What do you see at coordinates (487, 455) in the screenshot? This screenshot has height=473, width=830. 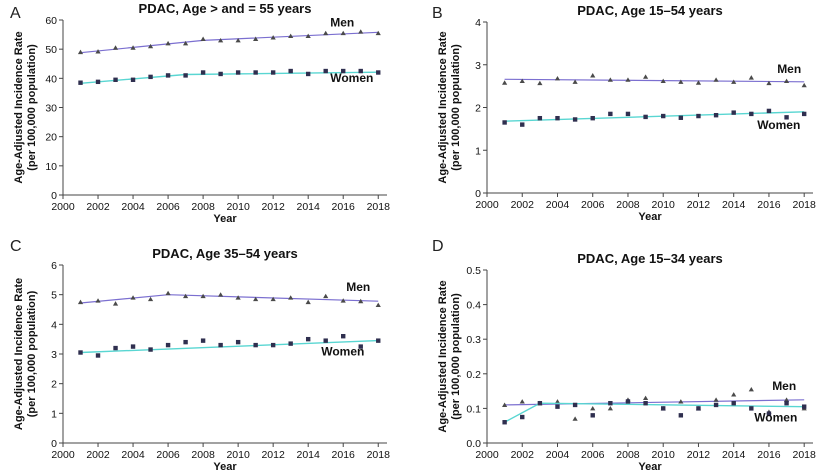 I see `chart-d-x-tick-label: 2000` at bounding box center [487, 455].